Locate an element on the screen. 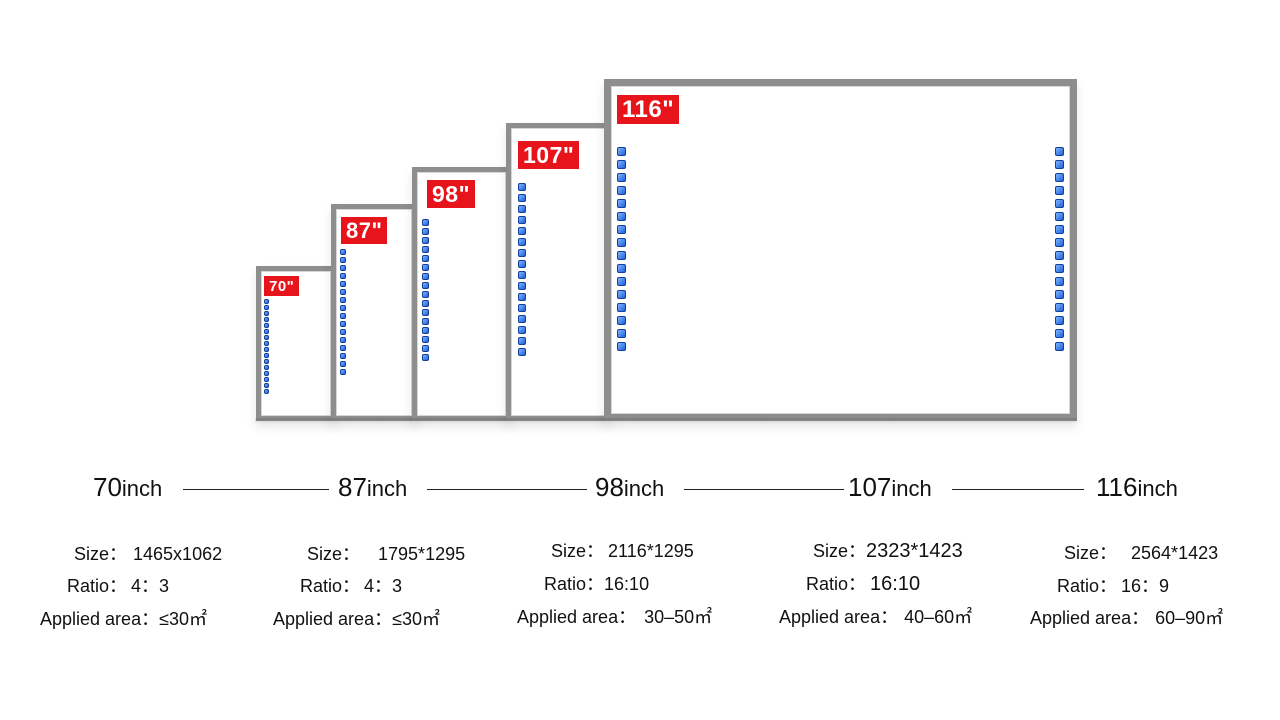  size-badge-98: 98" is located at coordinates (451, 194).